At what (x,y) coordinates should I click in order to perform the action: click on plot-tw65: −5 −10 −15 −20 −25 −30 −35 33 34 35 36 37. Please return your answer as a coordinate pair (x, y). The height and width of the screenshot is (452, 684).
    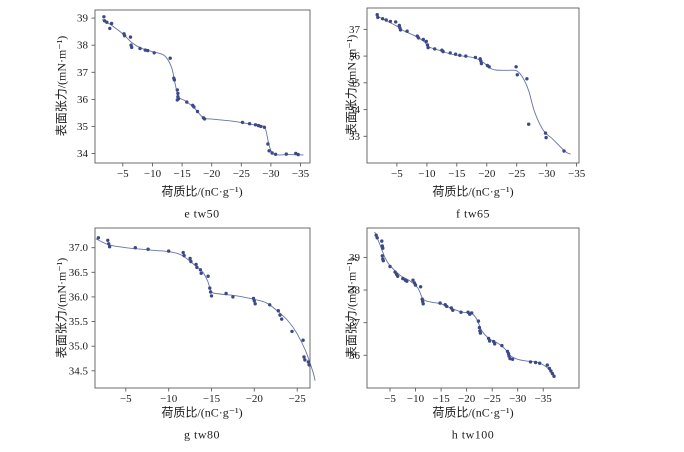
    Looking at the image, I should click on (467, 93).